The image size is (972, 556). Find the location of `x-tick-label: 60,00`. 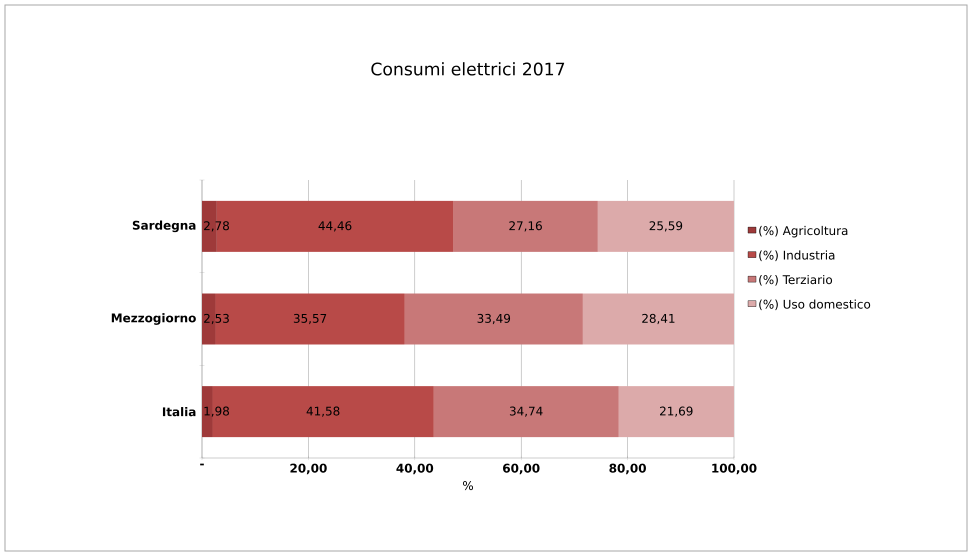

x-tick-label: 60,00 is located at coordinates (521, 469).